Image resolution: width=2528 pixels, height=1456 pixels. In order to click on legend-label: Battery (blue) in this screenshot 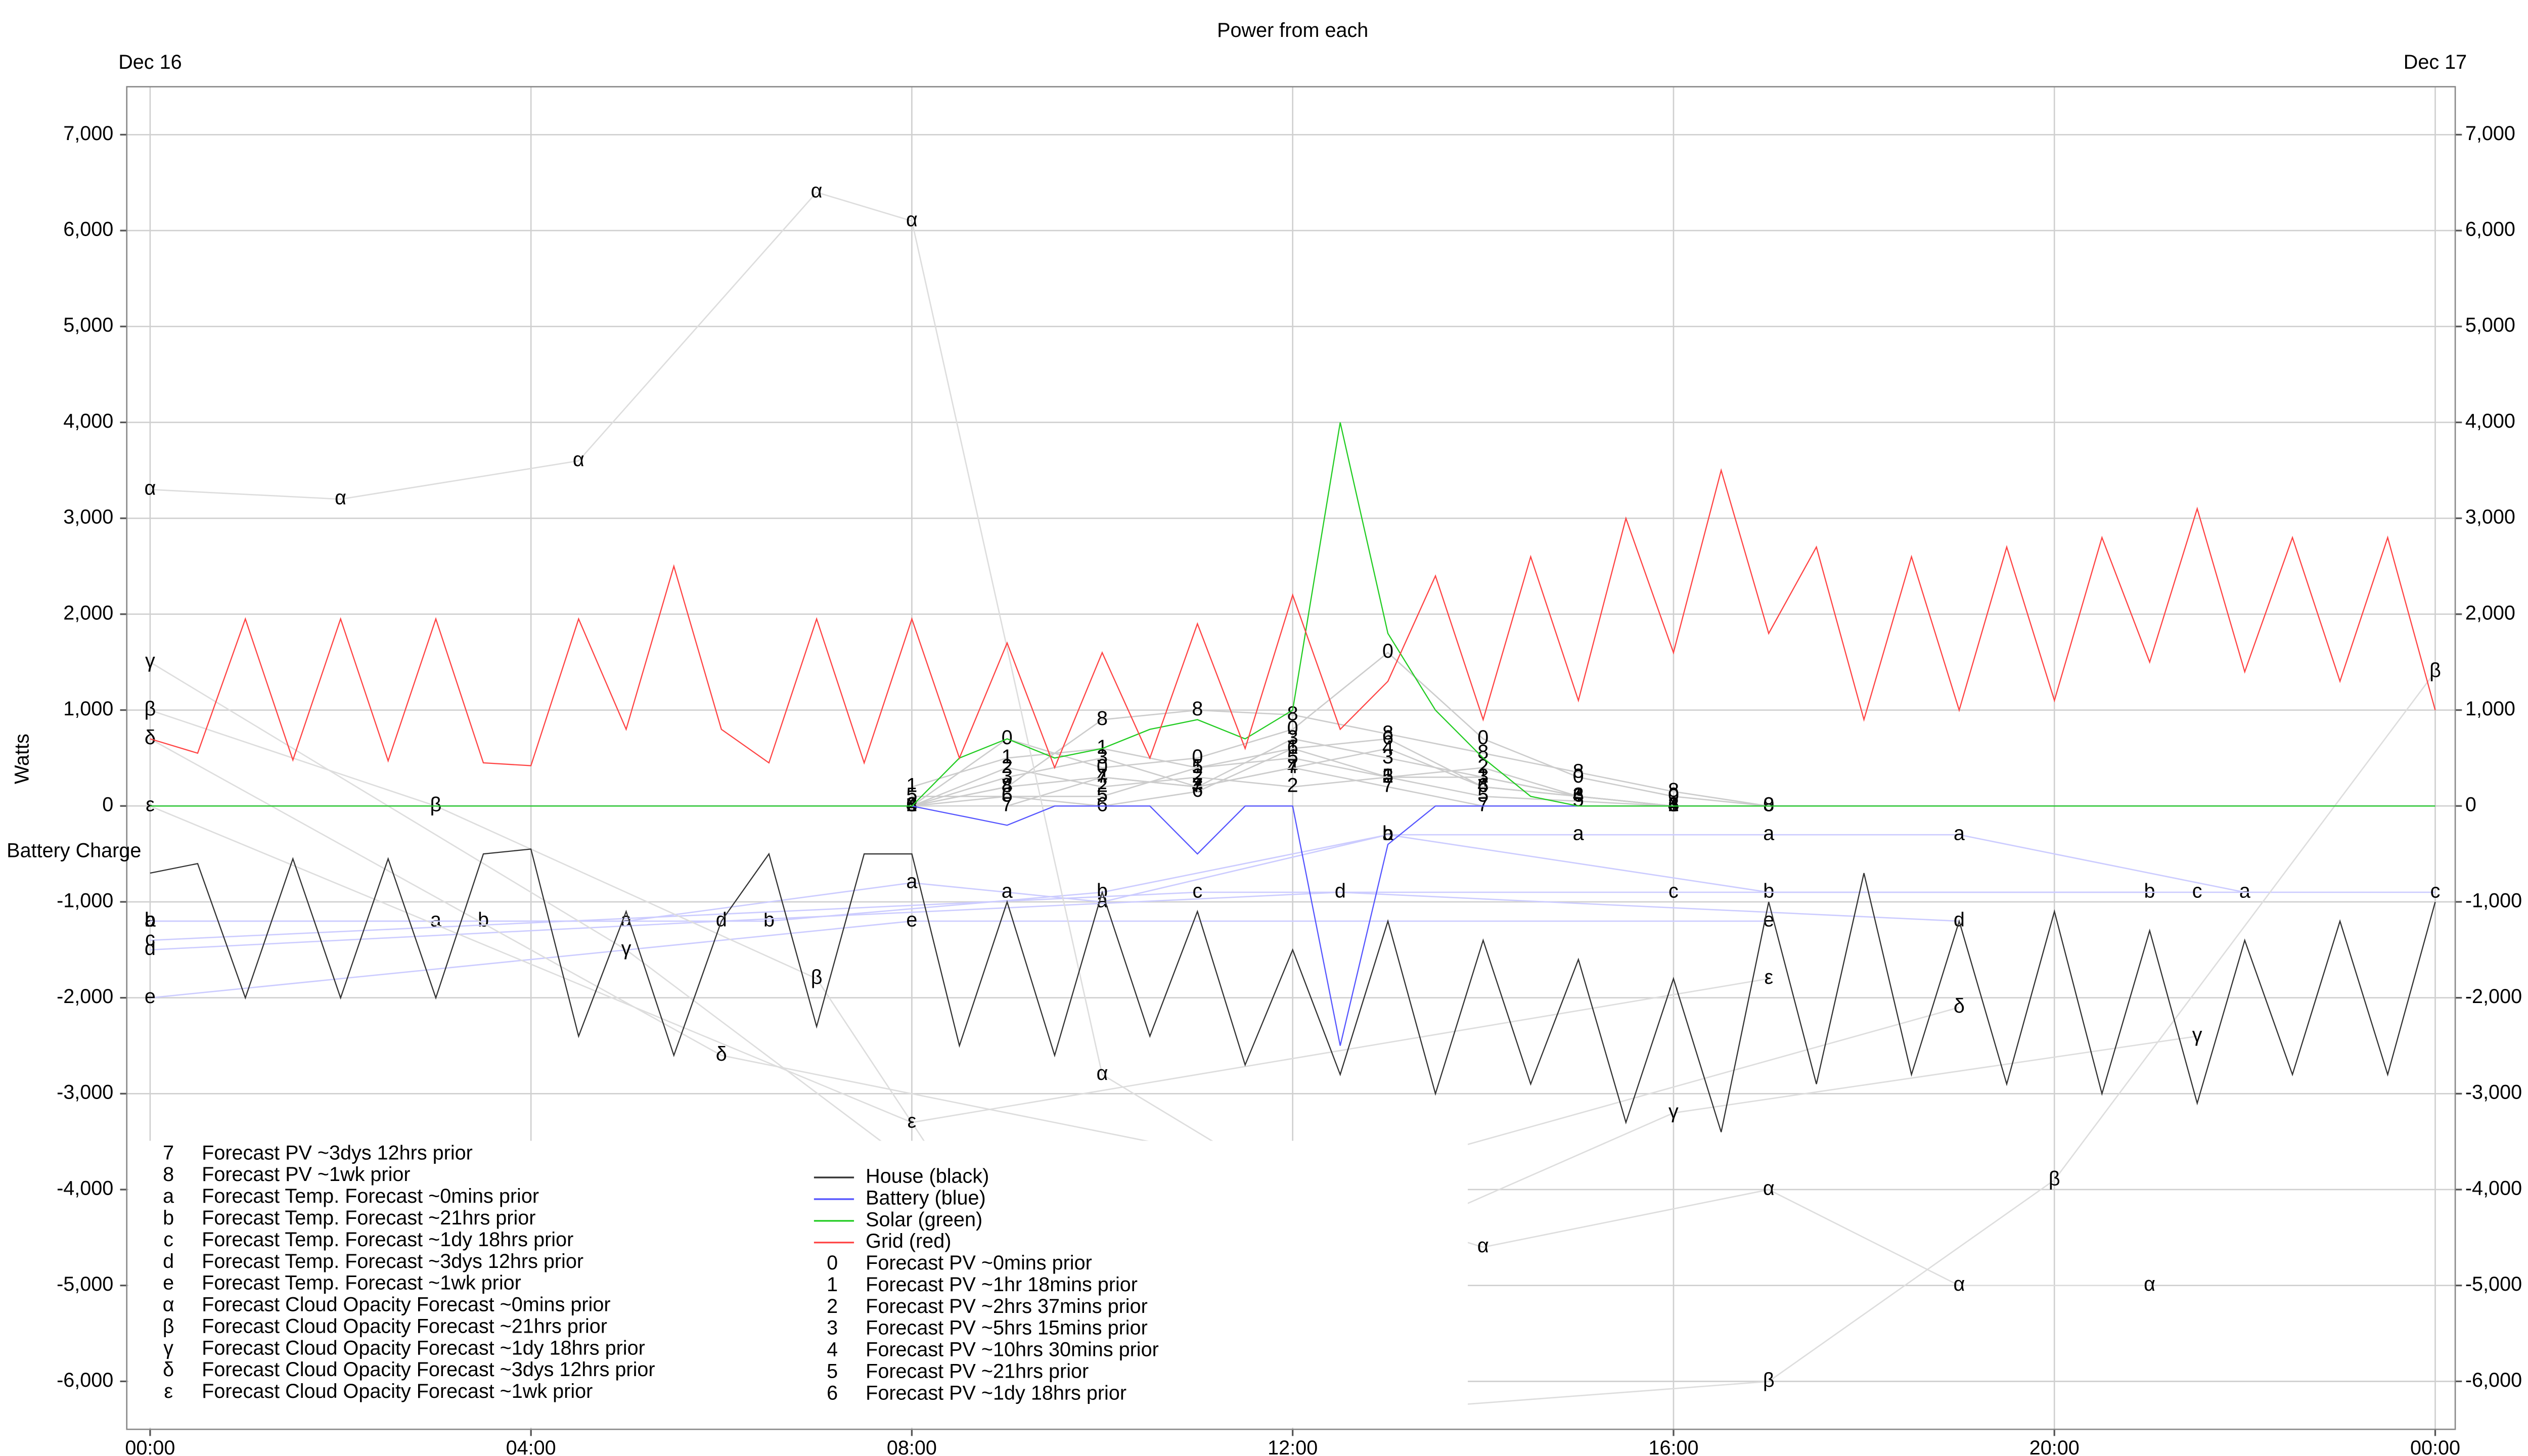, I will do `click(926, 1198)`.